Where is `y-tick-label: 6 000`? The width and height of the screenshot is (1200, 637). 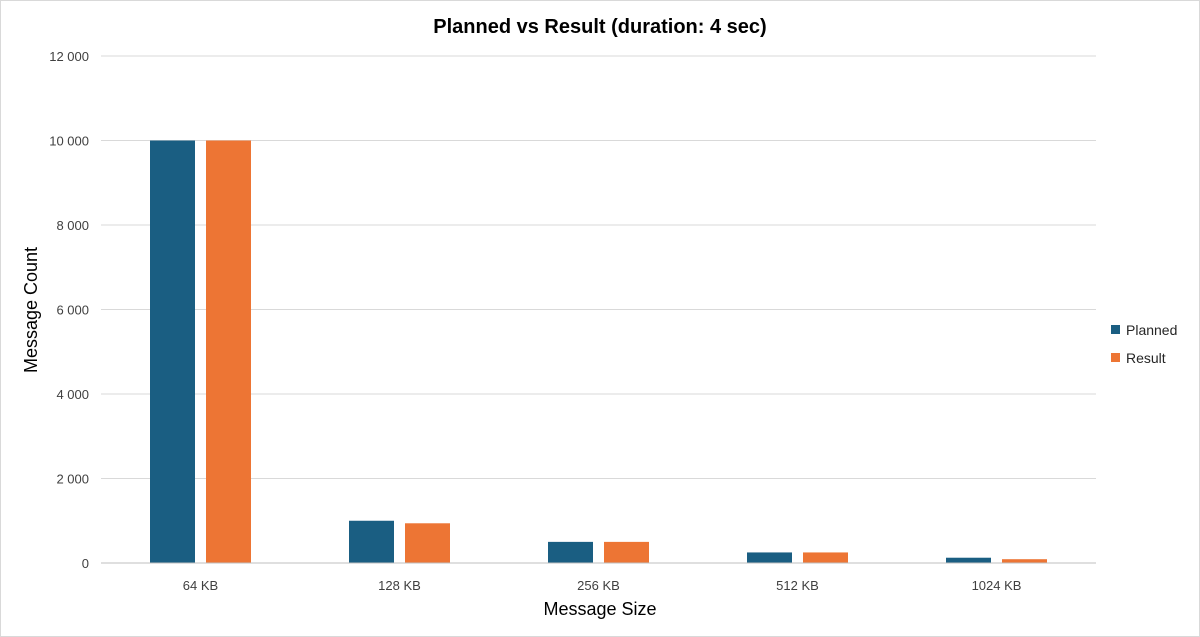 y-tick-label: 6 000 is located at coordinates (72, 310).